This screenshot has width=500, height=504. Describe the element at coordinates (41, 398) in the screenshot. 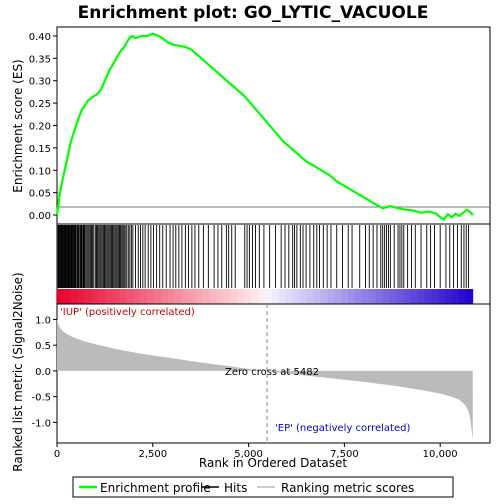

I see `metric-y-tick-label: -0.5` at that location.